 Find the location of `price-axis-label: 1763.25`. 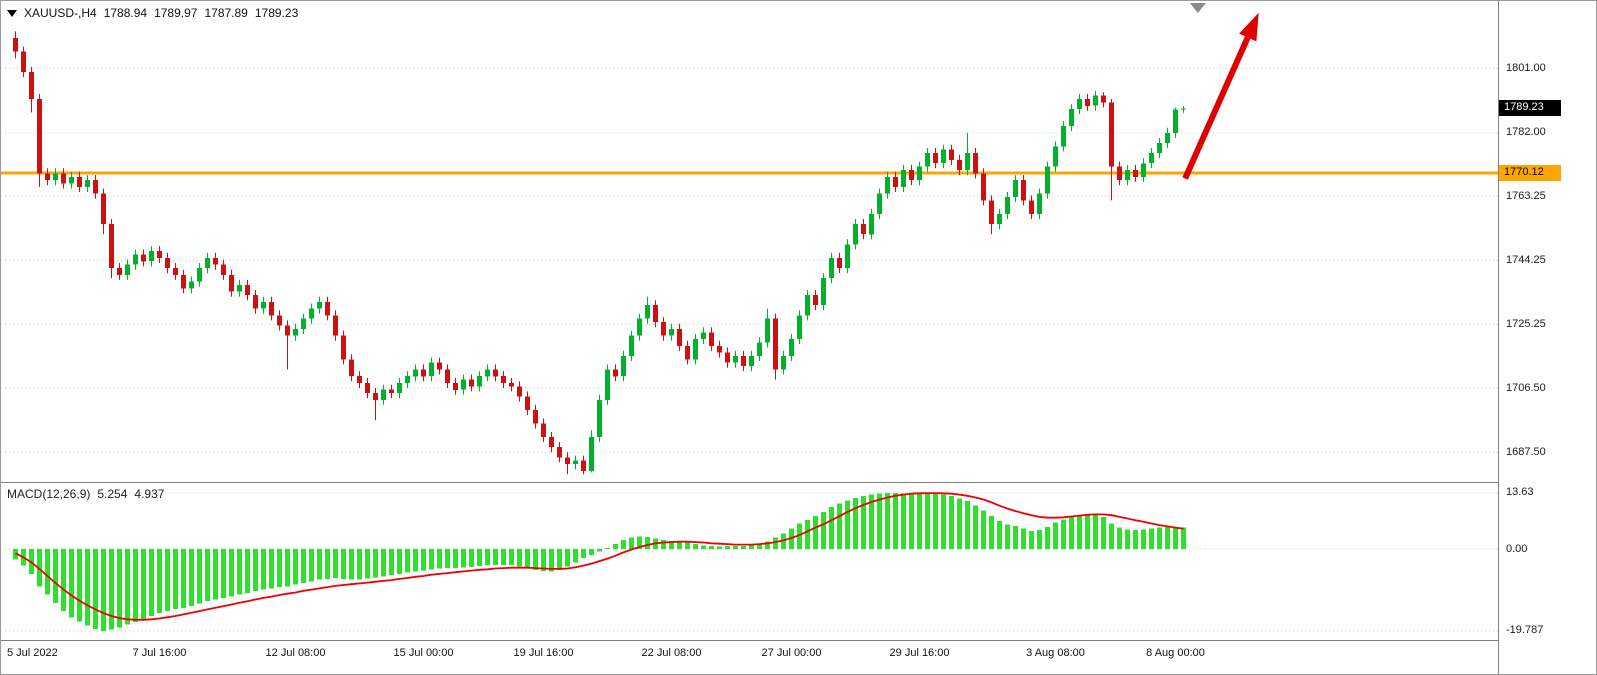

price-axis-label: 1763.25 is located at coordinates (1526, 195).